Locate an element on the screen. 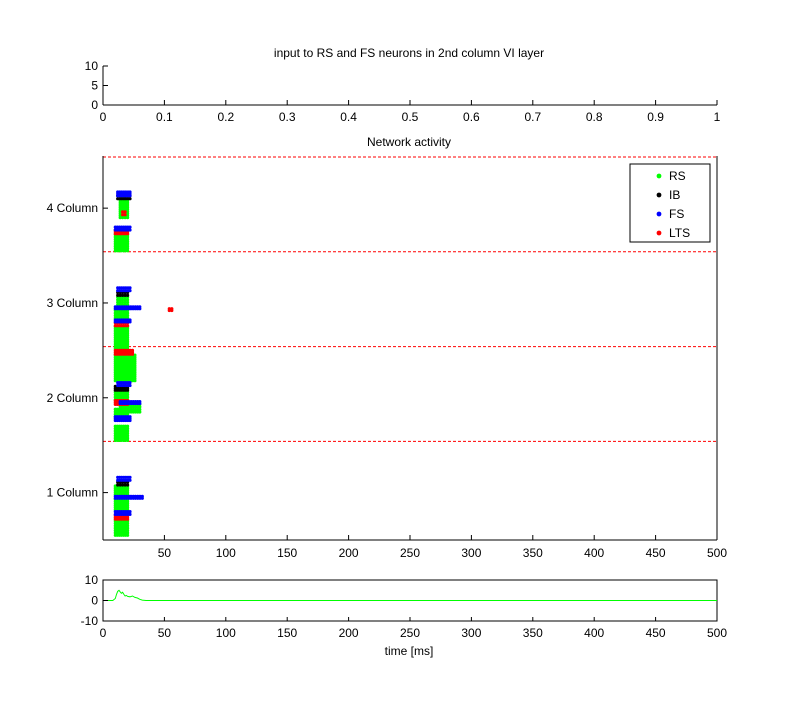  input-x-tick-label: 0.1 is located at coordinates (164, 117).